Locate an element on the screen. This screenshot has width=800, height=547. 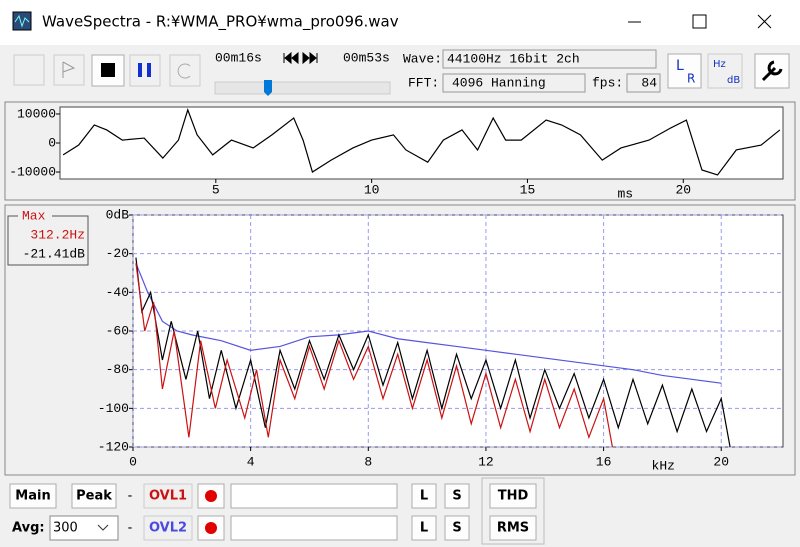
transport-icons is located at coordinates (300, 58).